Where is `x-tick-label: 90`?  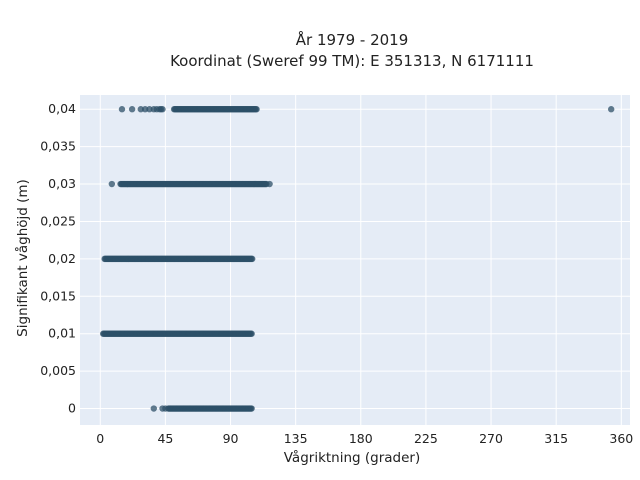
x-tick-label: 90 is located at coordinates (231, 438).